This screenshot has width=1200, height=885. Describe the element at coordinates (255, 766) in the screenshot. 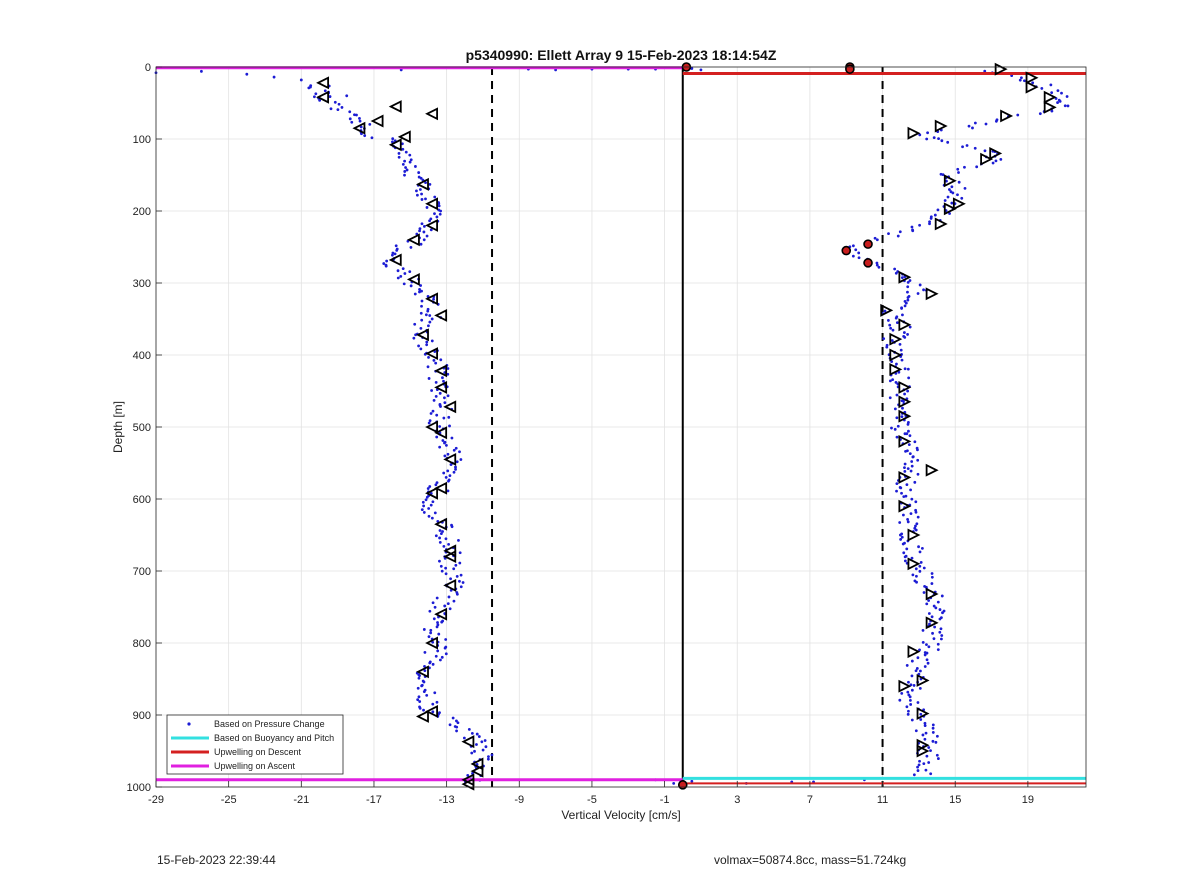

I see `legend-label: Upwelling on Ascent` at that location.